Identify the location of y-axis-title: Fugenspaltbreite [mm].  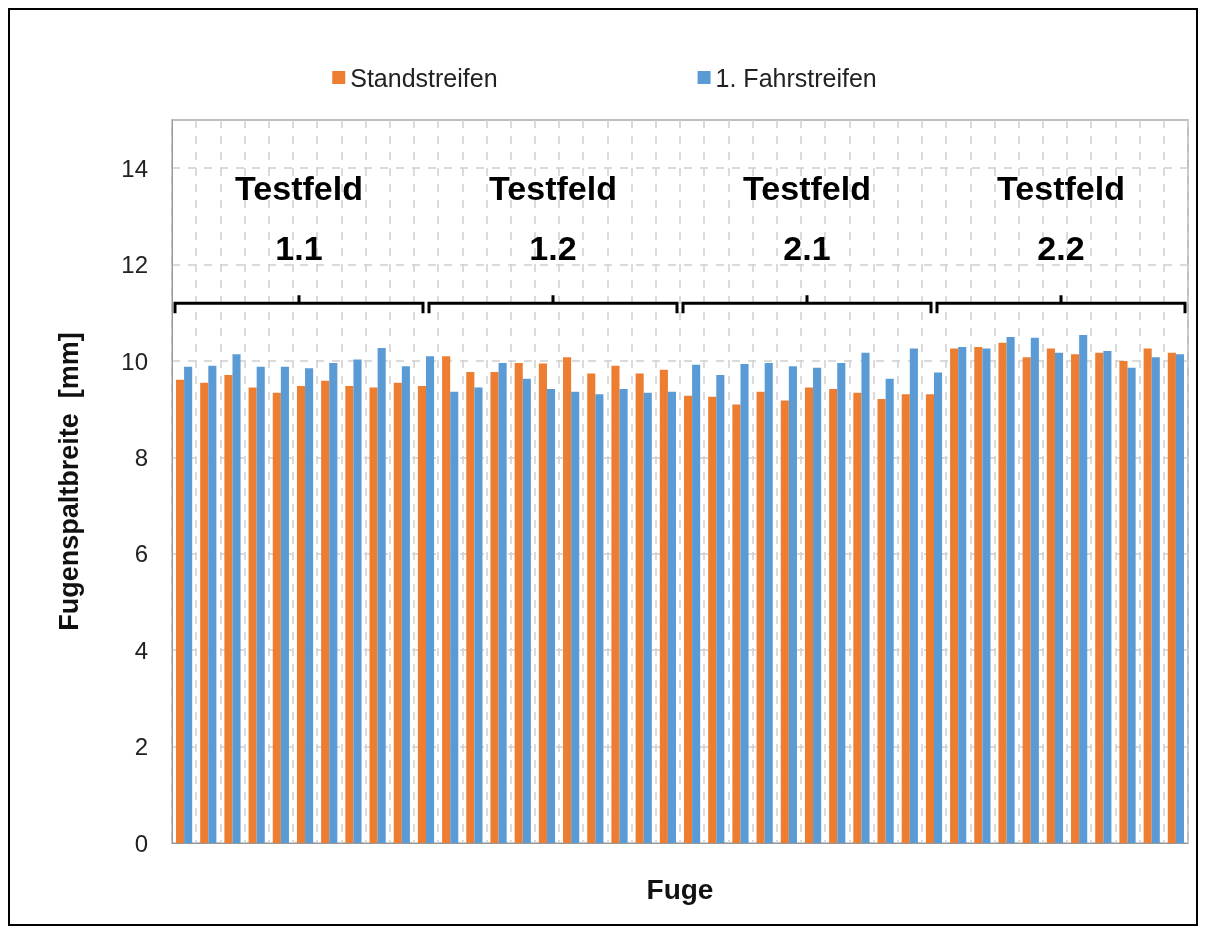
(68, 481).